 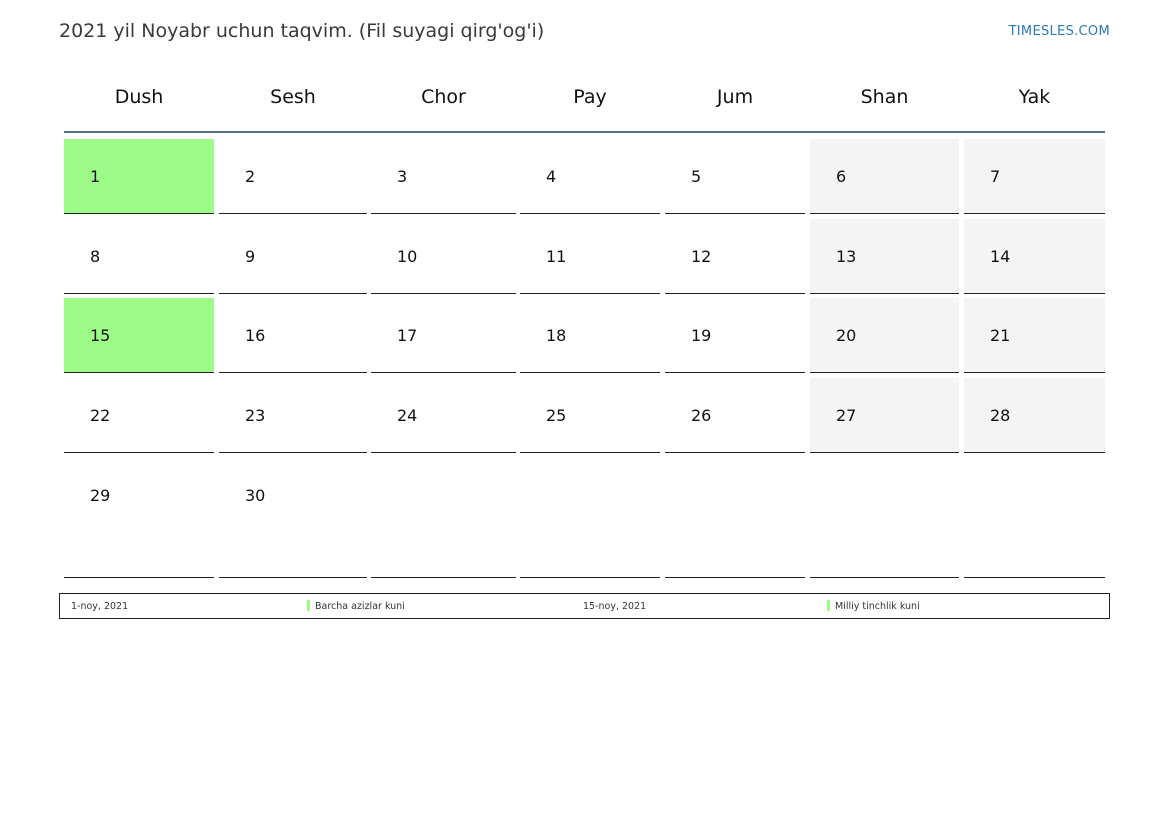 I want to click on day-number: 4, so click(x=551, y=176).